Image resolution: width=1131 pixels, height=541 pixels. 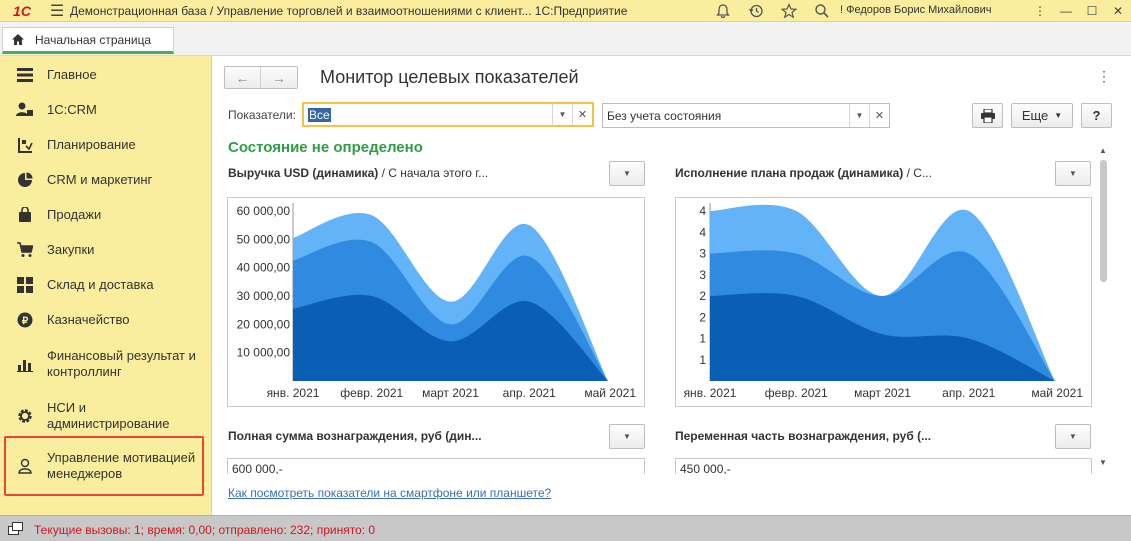 I want to click on status-heading: Состояние не определено, so click(x=325, y=147).